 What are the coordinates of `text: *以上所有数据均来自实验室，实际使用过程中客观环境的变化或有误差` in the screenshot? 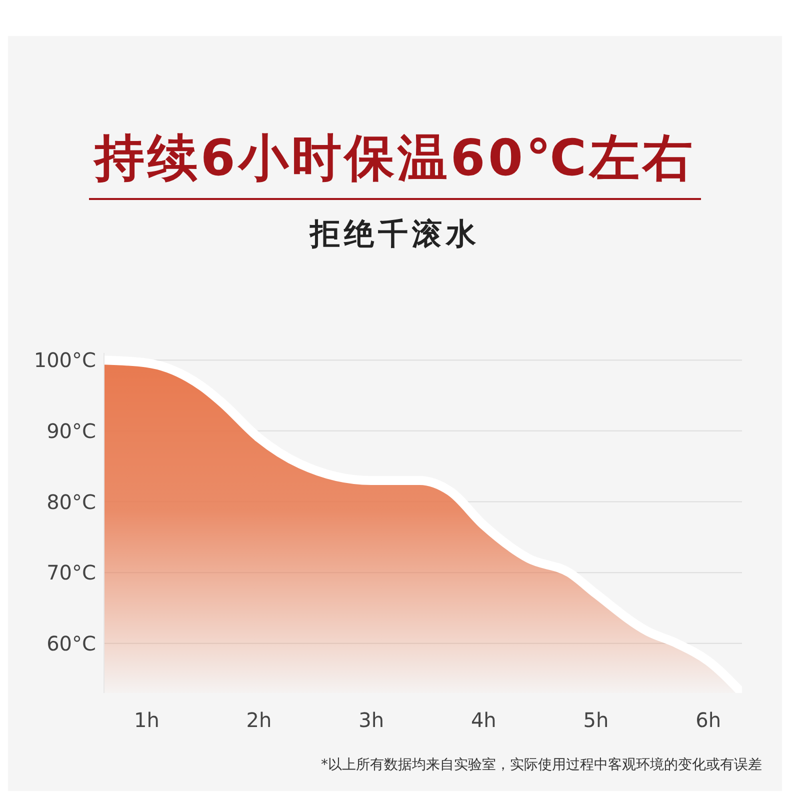 It's located at (541, 765).